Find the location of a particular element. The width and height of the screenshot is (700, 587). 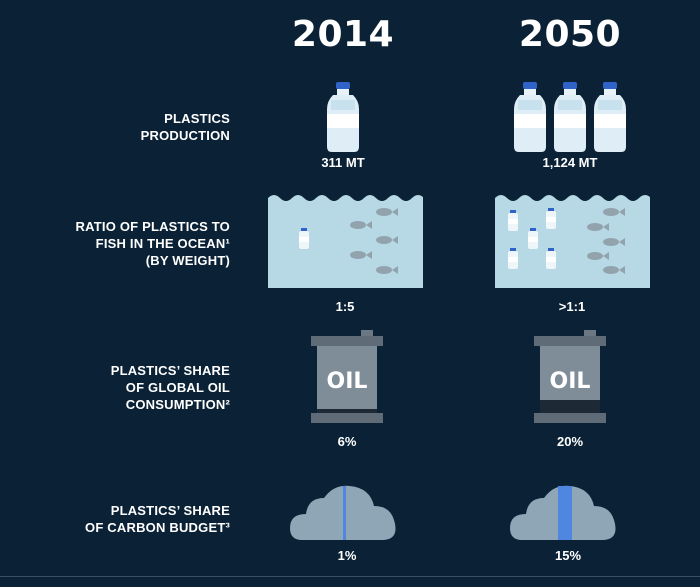

oil-barrel-icon-2014: OIL is located at coordinates (347, 376).